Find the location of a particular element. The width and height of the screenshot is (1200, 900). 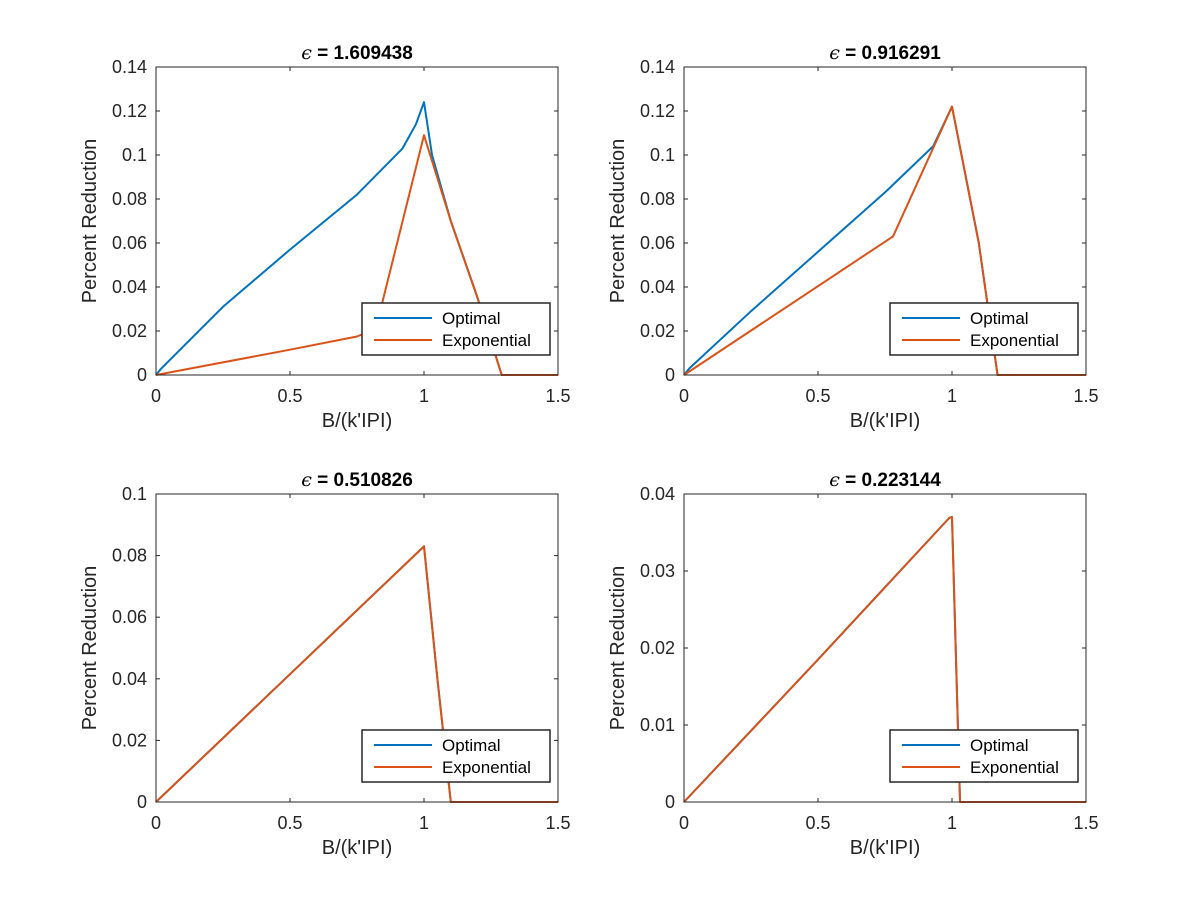

title-epsilon-value: = 0.223144 is located at coordinates (890, 480).